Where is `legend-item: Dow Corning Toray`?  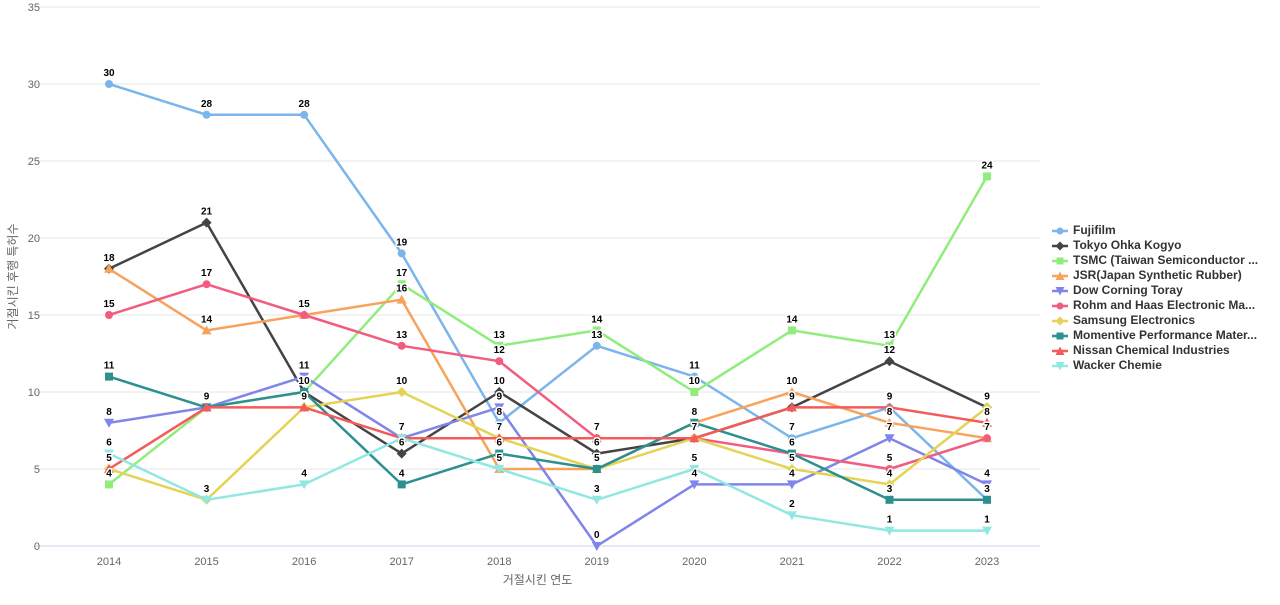 legend-item: Dow Corning Toray is located at coordinates (1155, 290).